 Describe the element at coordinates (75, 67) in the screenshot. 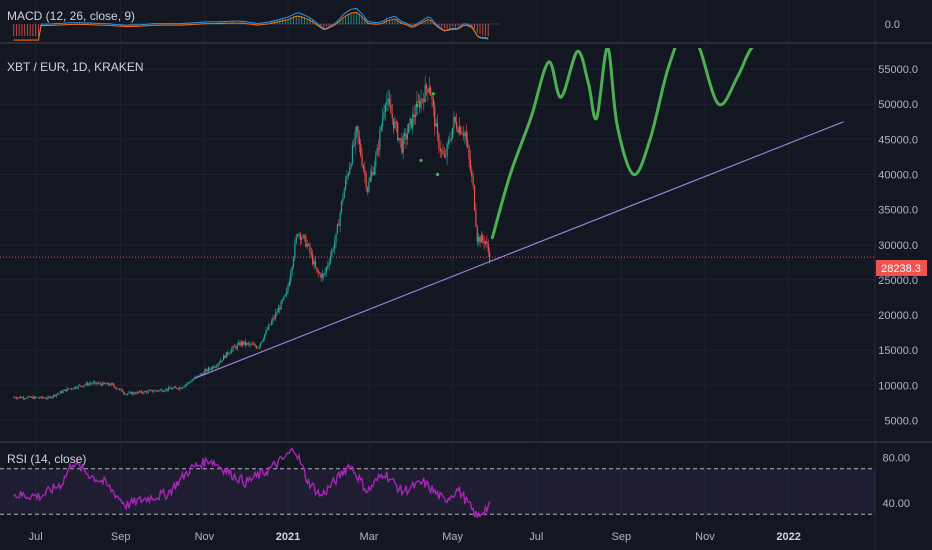

I see `price-legend: XBT / EUR, 1D, KRAKEN` at that location.